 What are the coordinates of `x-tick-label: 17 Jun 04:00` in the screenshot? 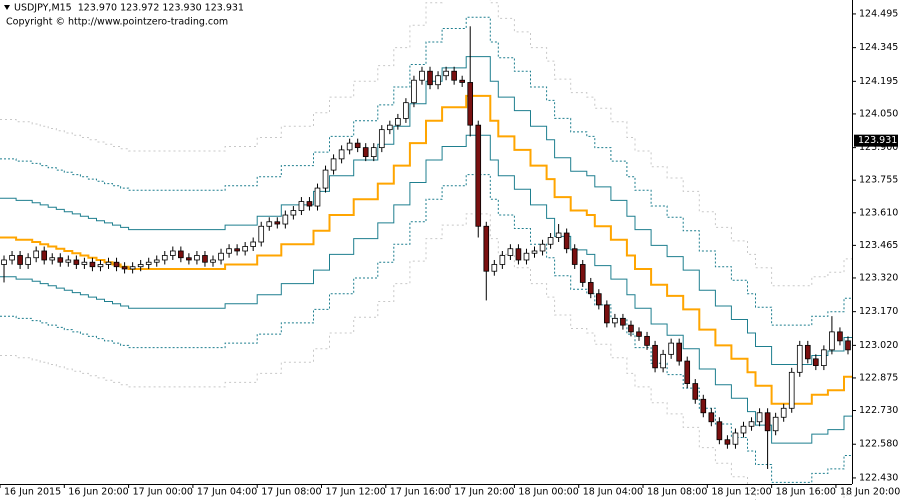 It's located at (227, 492).